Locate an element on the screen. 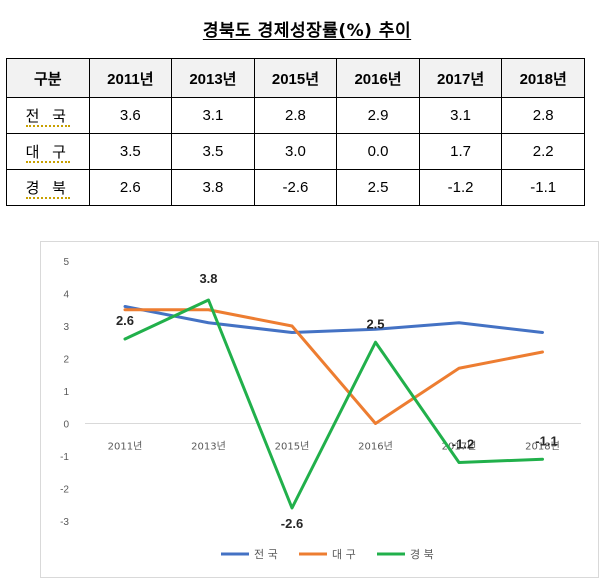 The height and width of the screenshot is (581, 614). table-row: 대 구 3.5 3.5 3.0 0.0 1.7 2.2 is located at coordinates (295, 151).